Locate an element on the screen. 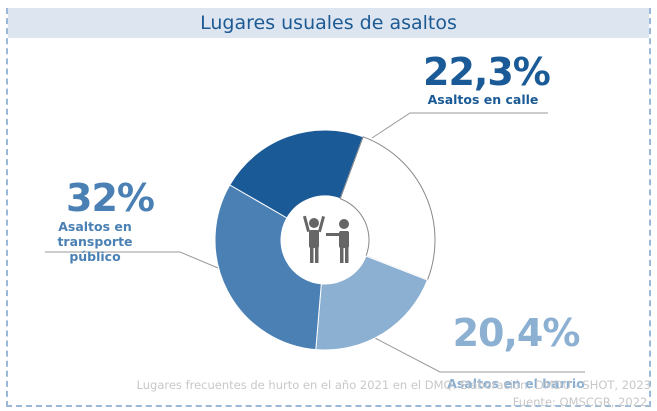  category-label: Asaltos en el barrio is located at coordinates (516, 383).